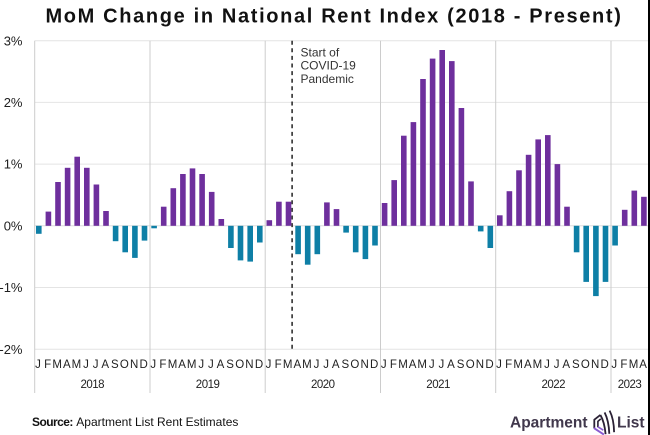 The width and height of the screenshot is (650, 435). What do you see at coordinates (554, 385) in the screenshot?
I see `svg-text: 2022` at bounding box center [554, 385].